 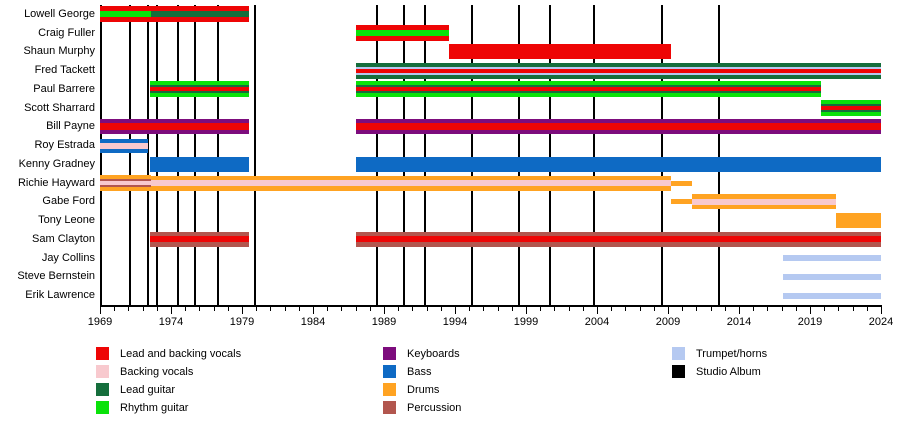 I want to click on member-label: Paul Barrere, so click(x=64, y=88).